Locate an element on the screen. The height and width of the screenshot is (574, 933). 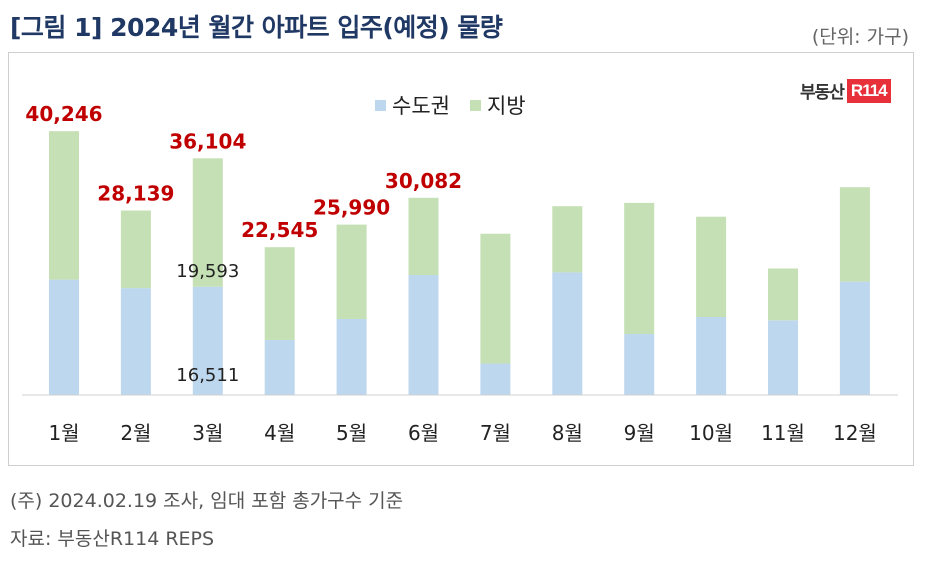
legend-label-local: 지방 is located at coordinates (506, 106).